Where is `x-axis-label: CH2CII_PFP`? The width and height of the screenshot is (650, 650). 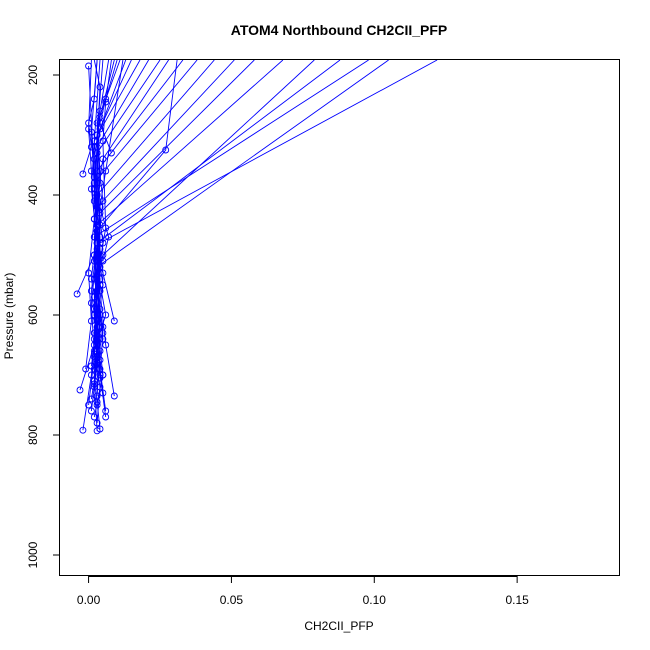
x-axis-label: CH2CII_PFP is located at coordinates (338, 626).